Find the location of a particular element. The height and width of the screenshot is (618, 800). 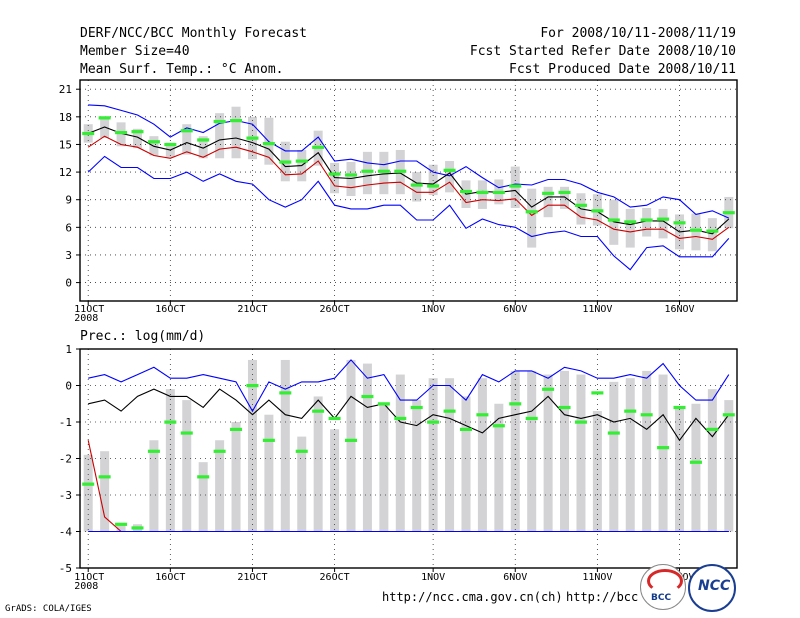

y-tick-label: -4 is located at coordinates (66, 532).